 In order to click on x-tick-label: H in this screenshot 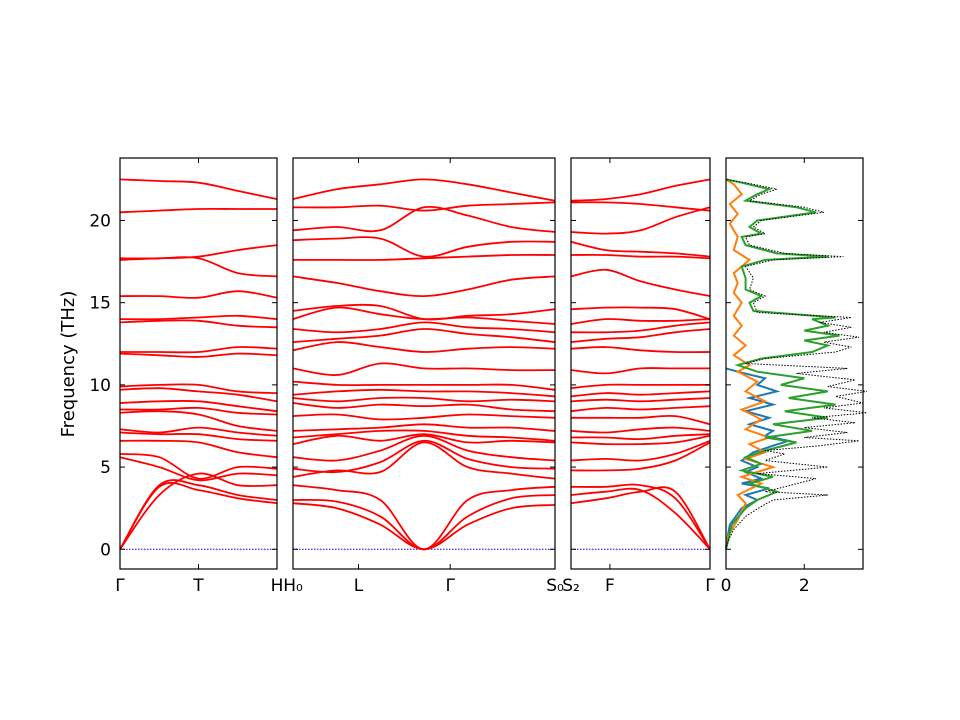, I will do `click(277, 586)`.